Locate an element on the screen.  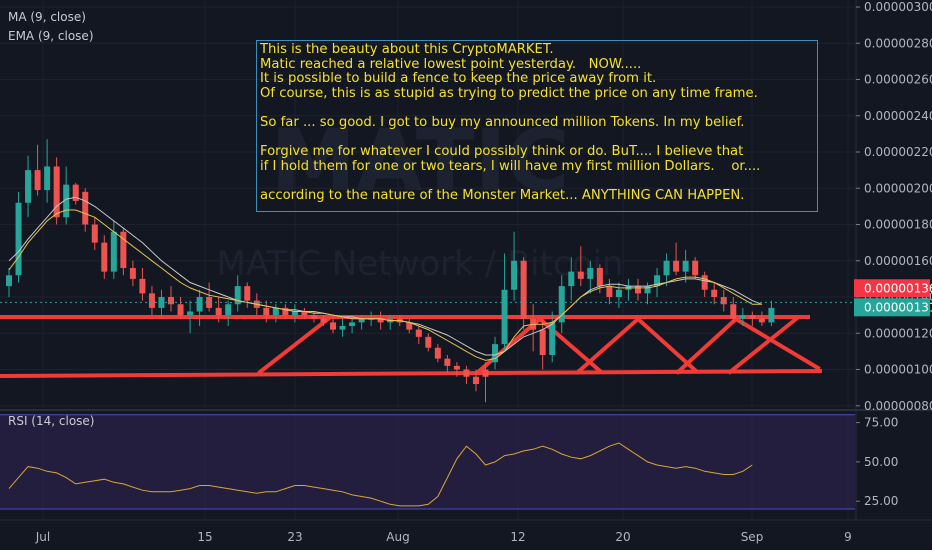
price-tick-label: 0.00000220 is located at coordinates (898, 152).